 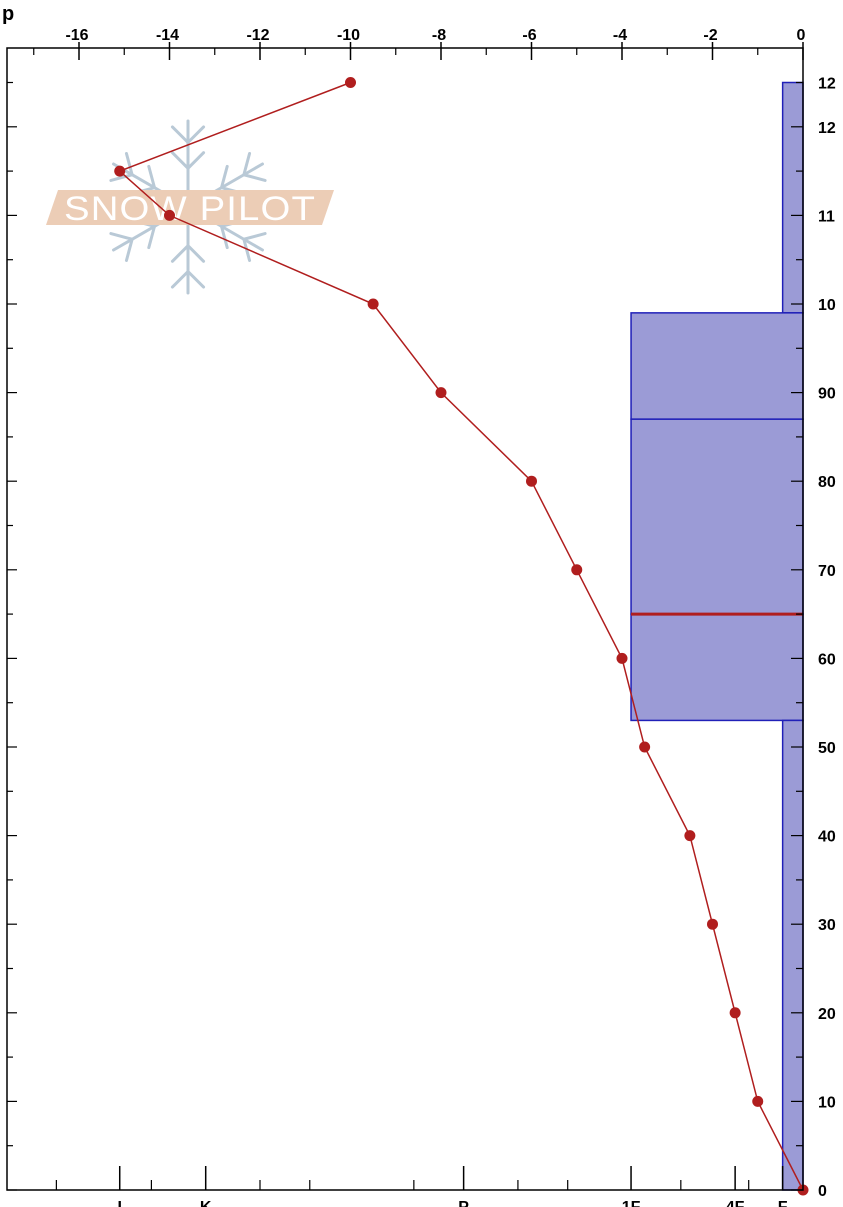 I want to click on top-tick-label: 0, so click(x=801, y=35).